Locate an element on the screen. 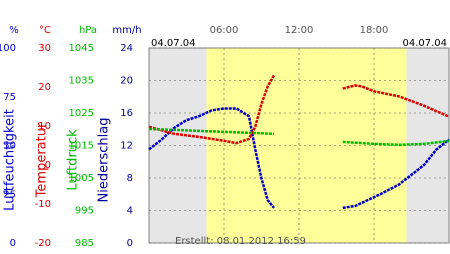  axis-unit: hPa is located at coordinates (88, 30).